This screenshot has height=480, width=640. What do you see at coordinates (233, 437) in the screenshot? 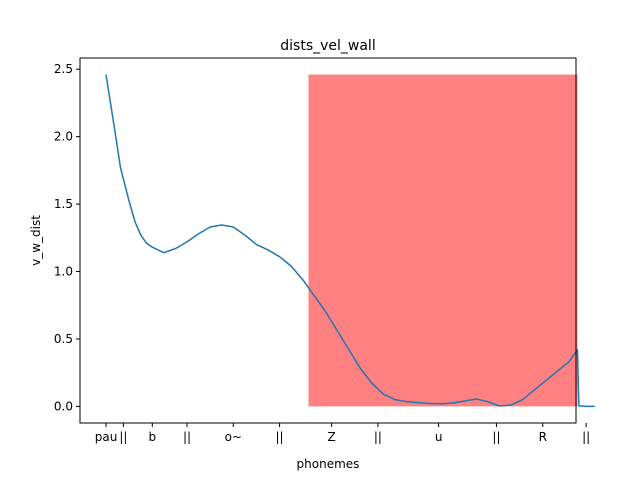
I see `x-tick-label: o~` at bounding box center [233, 437].